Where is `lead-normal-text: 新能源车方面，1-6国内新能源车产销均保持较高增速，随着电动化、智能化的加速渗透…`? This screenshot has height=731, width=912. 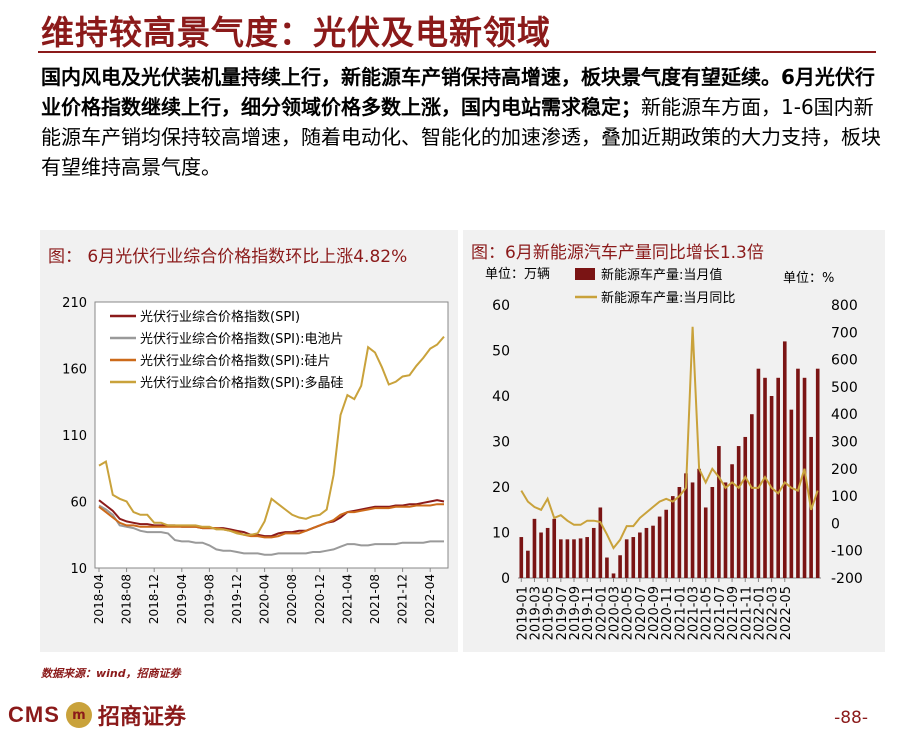 lead-normal-text: 新能源车方面，1-6国内新能源车产销均保持较高增速，随着电动化、智能化的加速渗透… is located at coordinates (461, 137).